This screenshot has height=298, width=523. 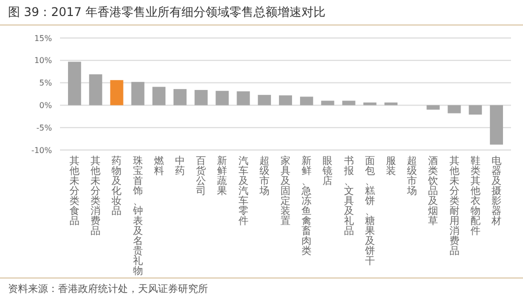 I want to click on x-tick-label: 汽车及汽车零件, so click(x=243, y=191).